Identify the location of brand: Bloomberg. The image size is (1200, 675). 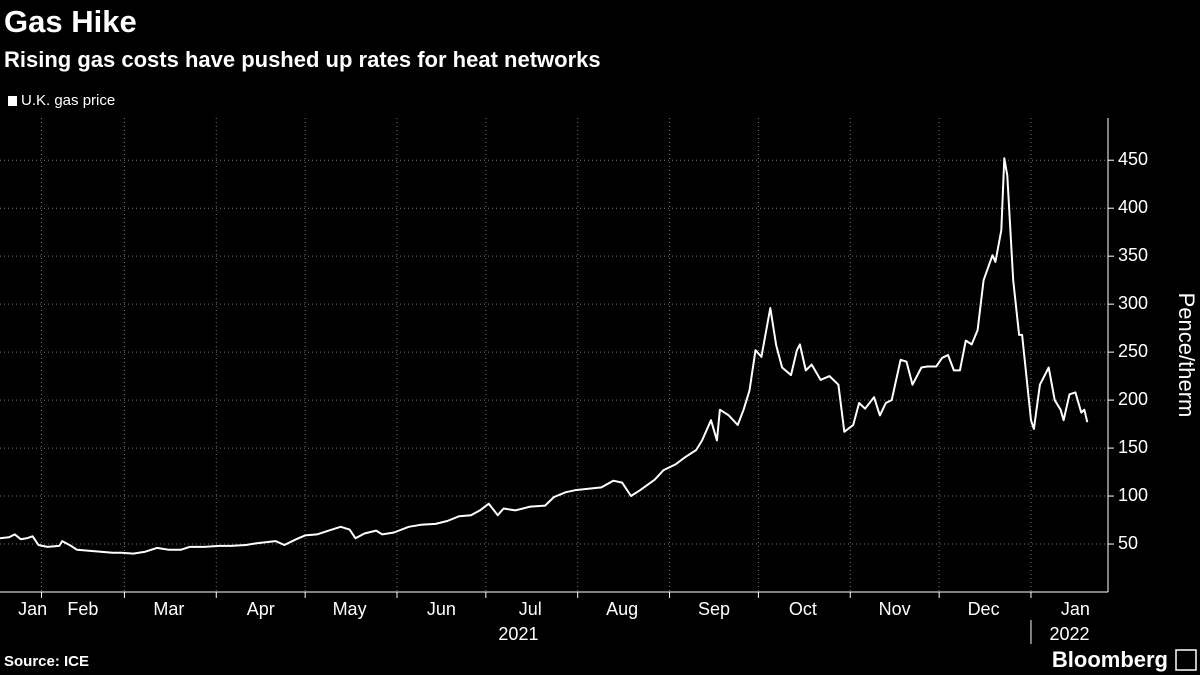
(1110, 659).